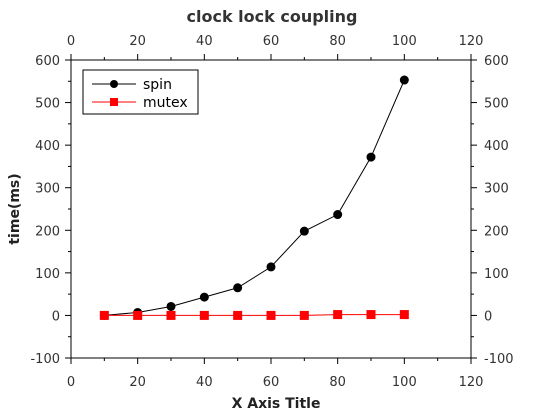  I want to click on y-tick-label-left: 500, so click(47, 104).